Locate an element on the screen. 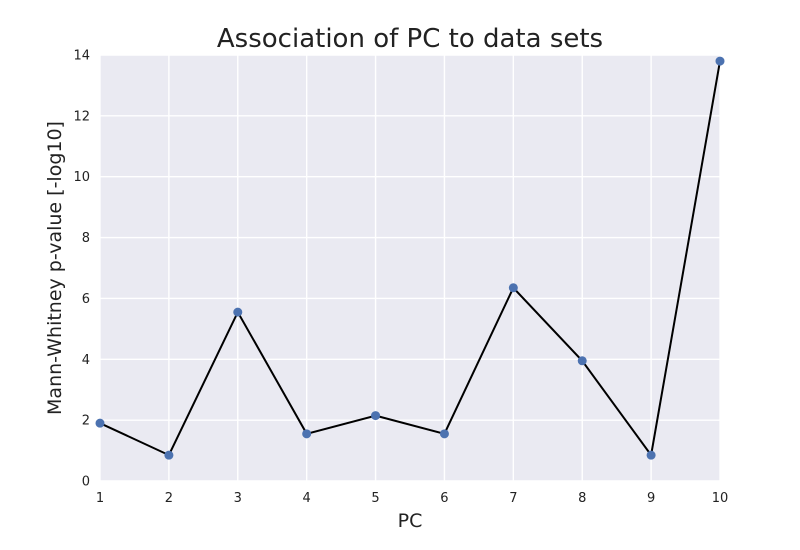 Image resolution: width=800 pixels, height=550 pixels. y-axis-label: Mann-Whitney p-value [-log10] is located at coordinates (55, 268).